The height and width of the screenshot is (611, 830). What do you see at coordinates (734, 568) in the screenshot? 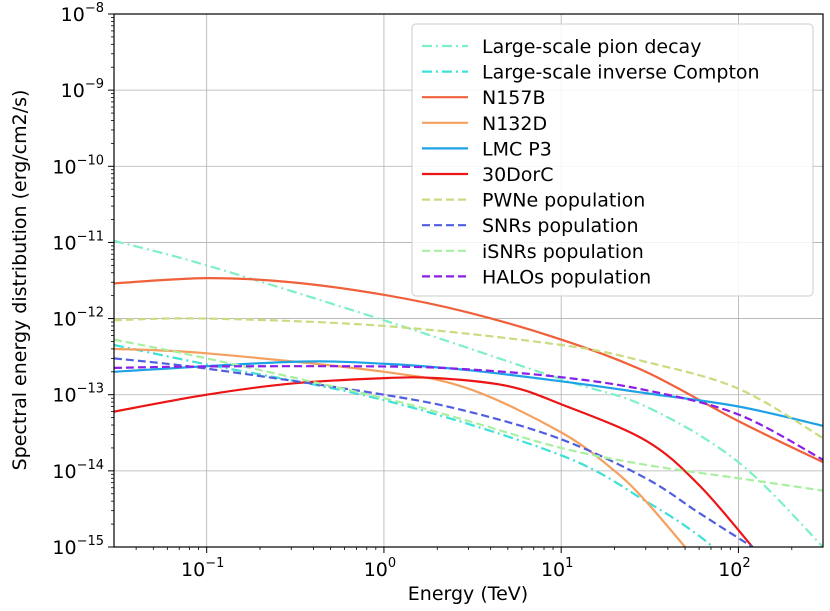
I see `x-tick-label: 10²` at bounding box center [734, 568].